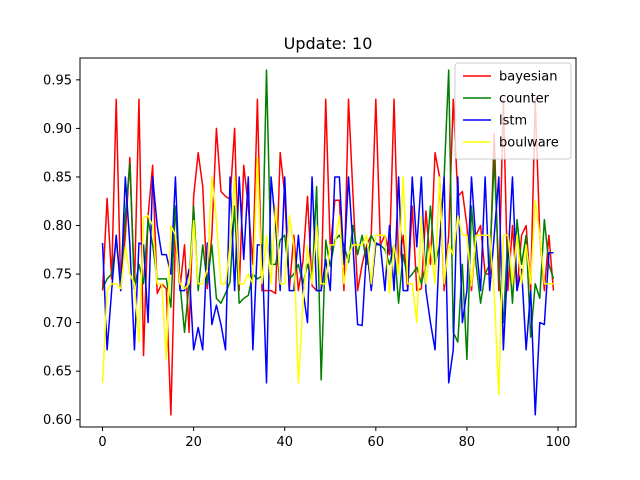 The height and width of the screenshot is (480, 640). Describe the element at coordinates (334, 438) in the screenshot. I see `x-axis: 0 20 40 60 80 100` at that location.